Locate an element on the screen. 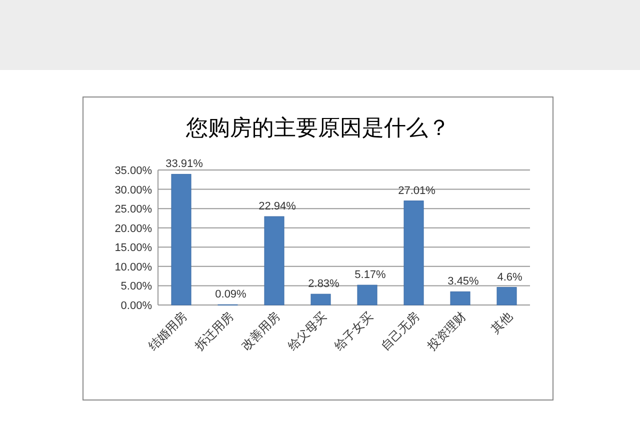  y-tick-label: 0.00% is located at coordinates (136, 306).